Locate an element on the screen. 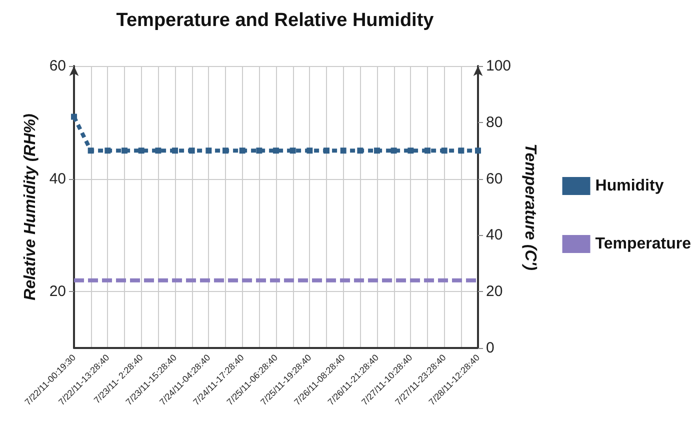  y2-tick-label: 100 is located at coordinates (499, 66).